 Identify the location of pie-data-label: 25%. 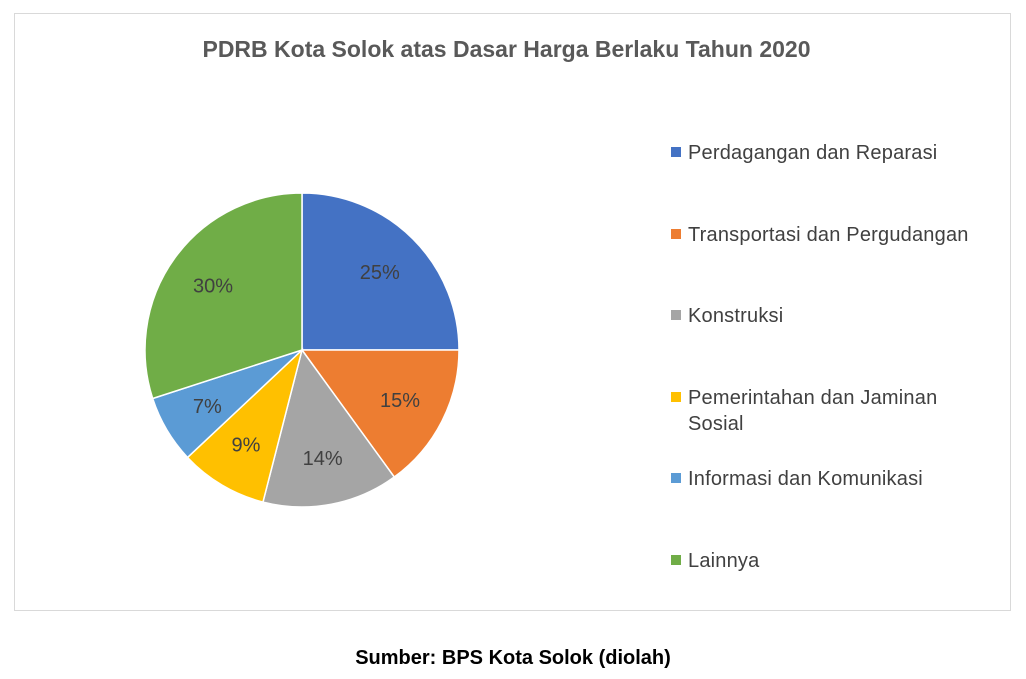
(380, 273).